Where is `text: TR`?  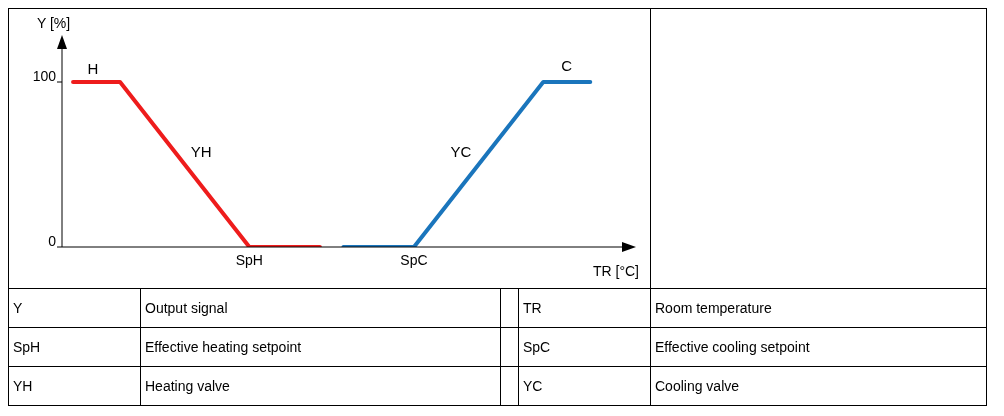 text: TR is located at coordinates (584, 308).